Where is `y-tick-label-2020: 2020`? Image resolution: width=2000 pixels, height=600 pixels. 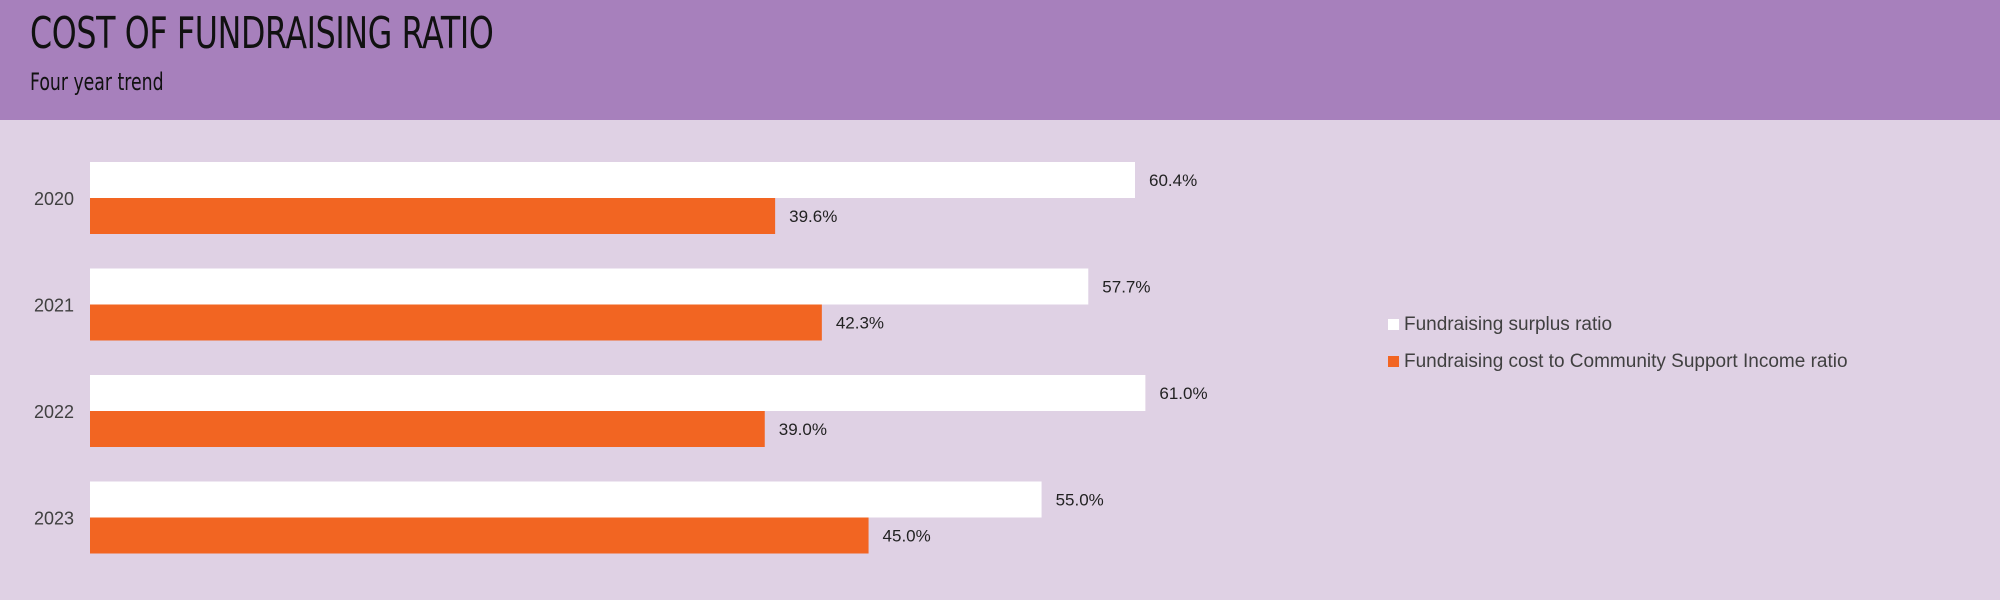
y-tick-label-2020: 2020 is located at coordinates (54, 199).